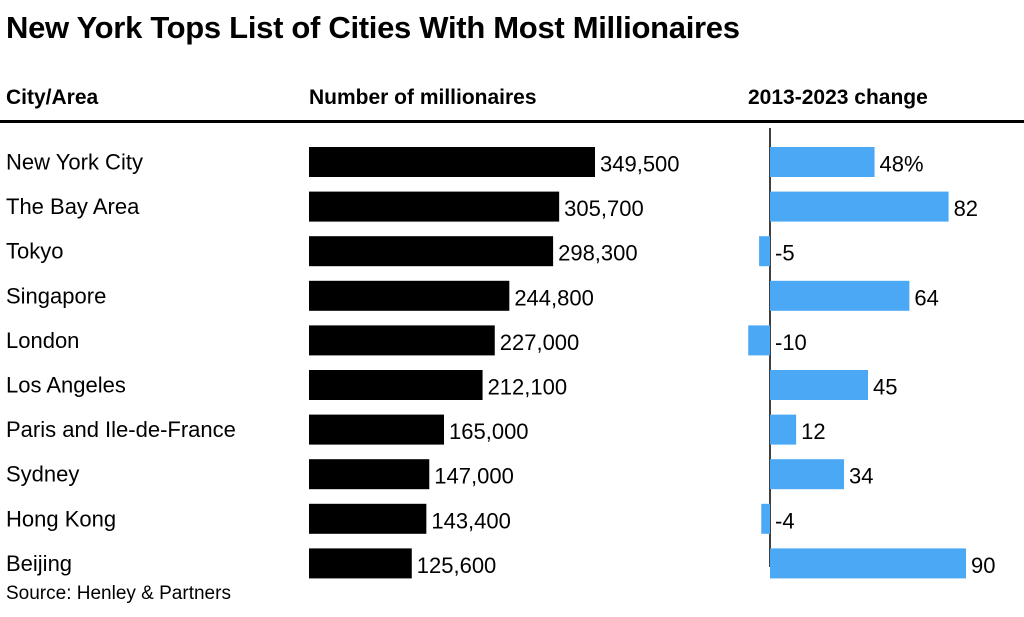 The height and width of the screenshot is (617, 1024). Describe the element at coordinates (604, 208) in the screenshot. I see `millionaire-value-label: 305,700` at that location.